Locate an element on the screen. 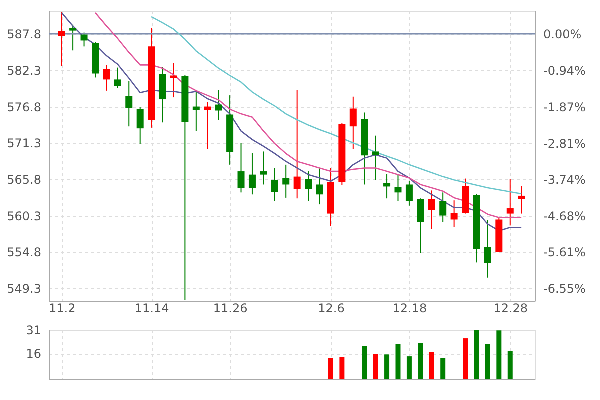 Image resolution: width=600 pixels, height=400 pixels. y-tick-label: 31 is located at coordinates (34, 331).